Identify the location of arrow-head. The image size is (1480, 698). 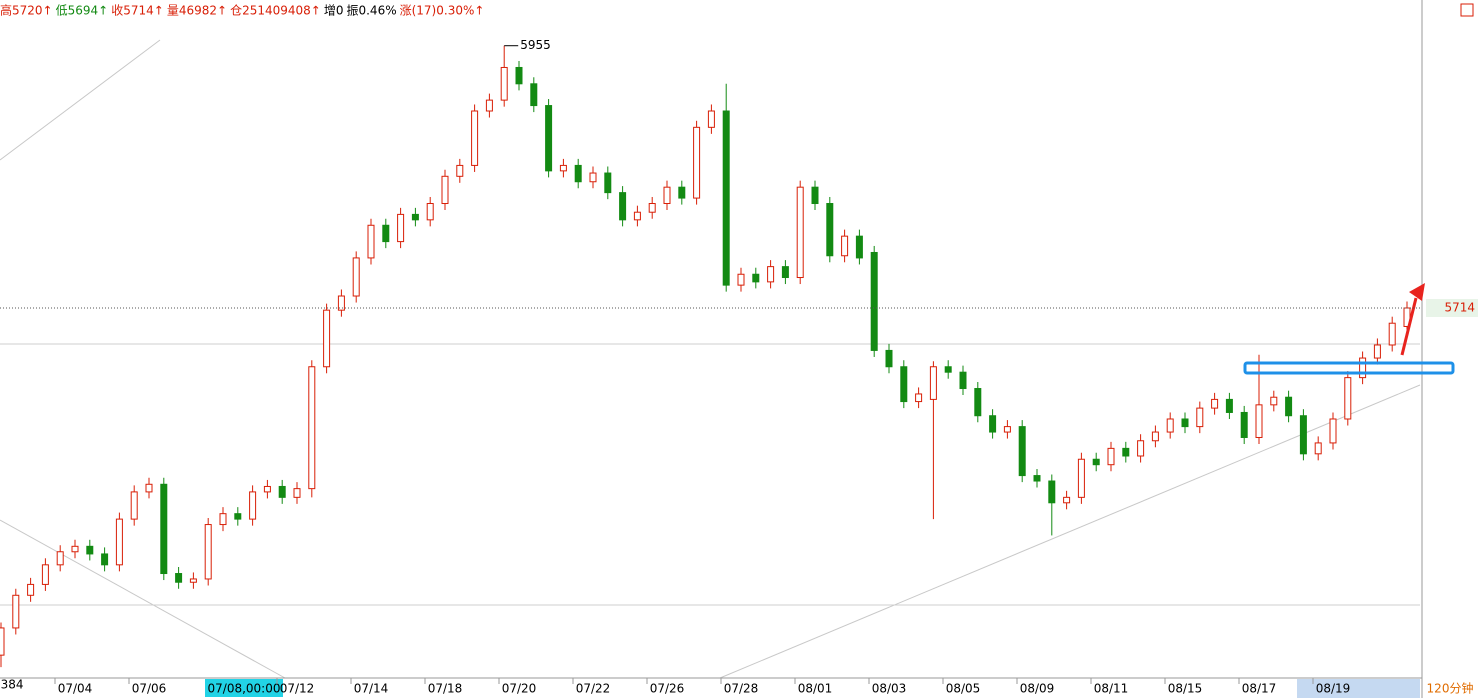
(1417, 292).